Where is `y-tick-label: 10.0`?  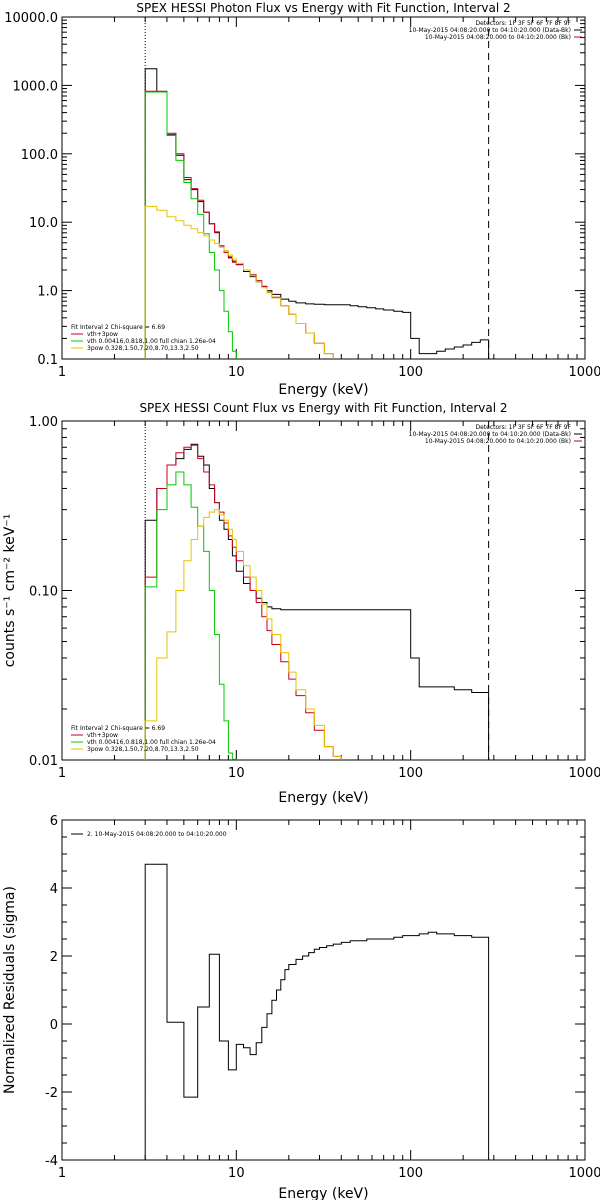 y-tick-label: 10.0 is located at coordinates (43, 223).